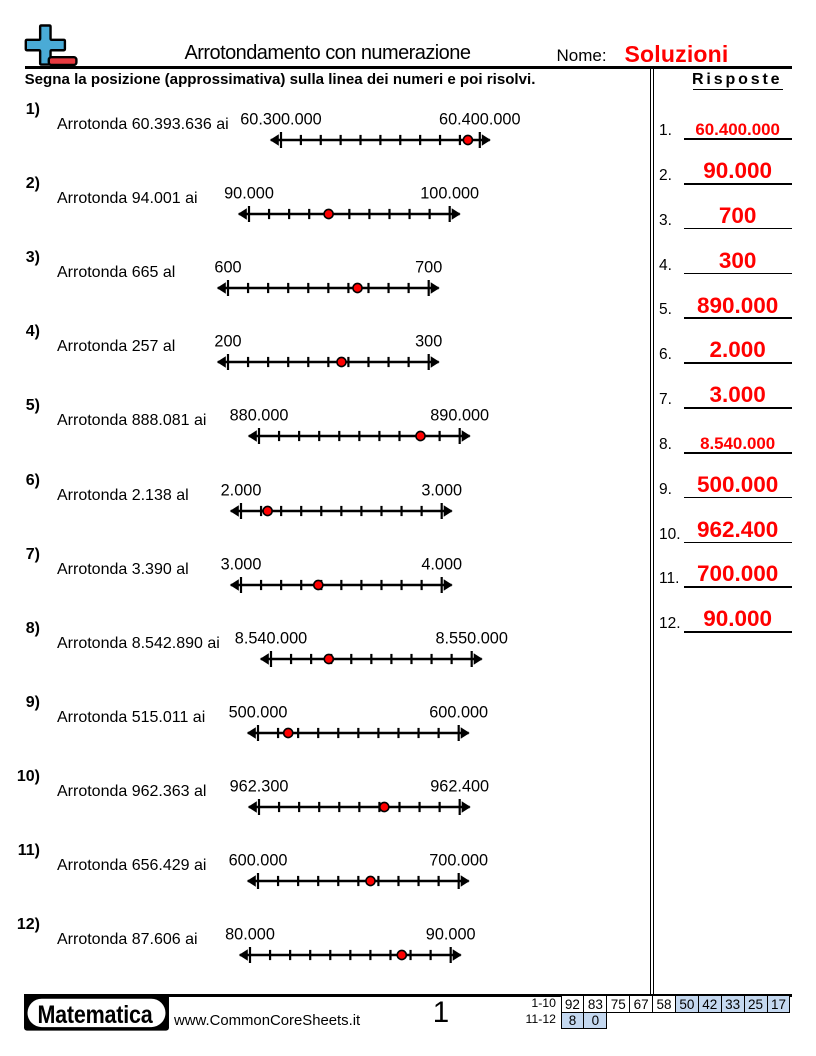  I want to click on svg-text: 300, so click(428, 342).